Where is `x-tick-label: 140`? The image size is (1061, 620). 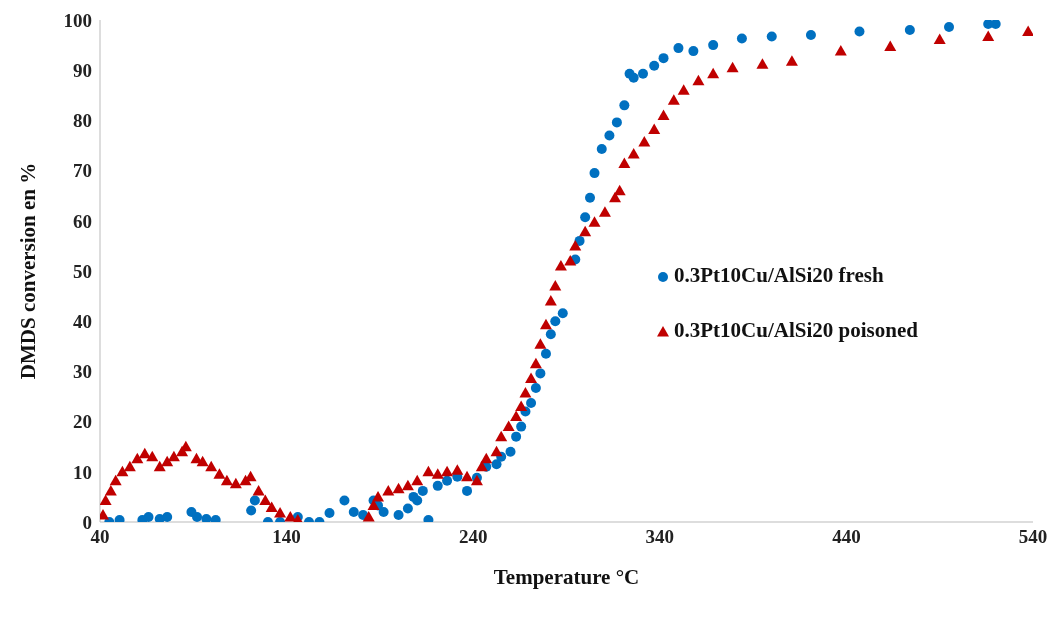
x-tick-label: 140 is located at coordinates (286, 537).